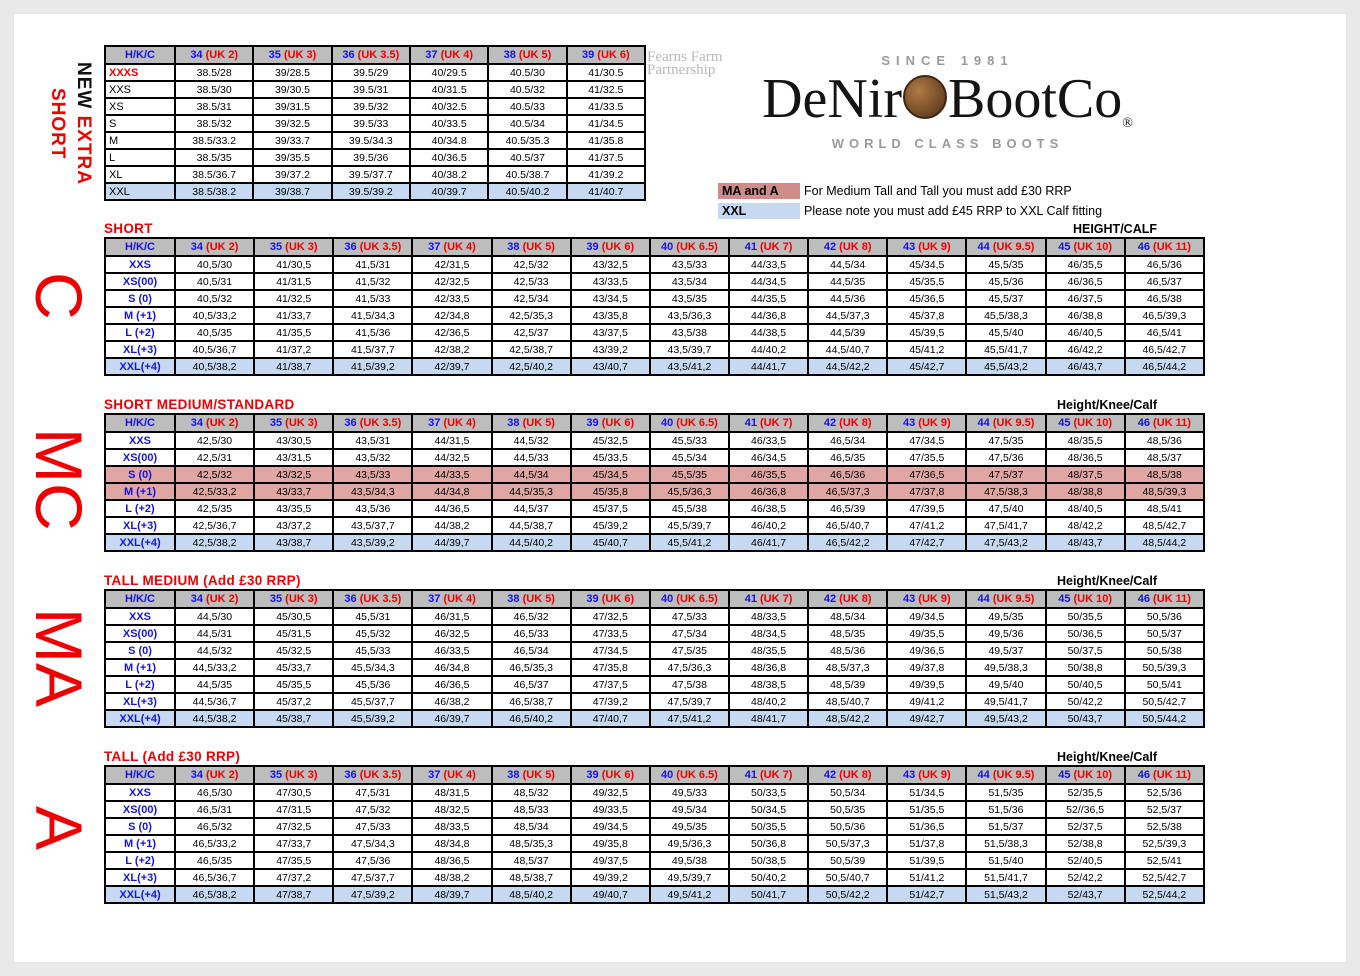  Describe the element at coordinates (1085, 332) in the screenshot. I see `size-cell: 46/40,5` at that location.